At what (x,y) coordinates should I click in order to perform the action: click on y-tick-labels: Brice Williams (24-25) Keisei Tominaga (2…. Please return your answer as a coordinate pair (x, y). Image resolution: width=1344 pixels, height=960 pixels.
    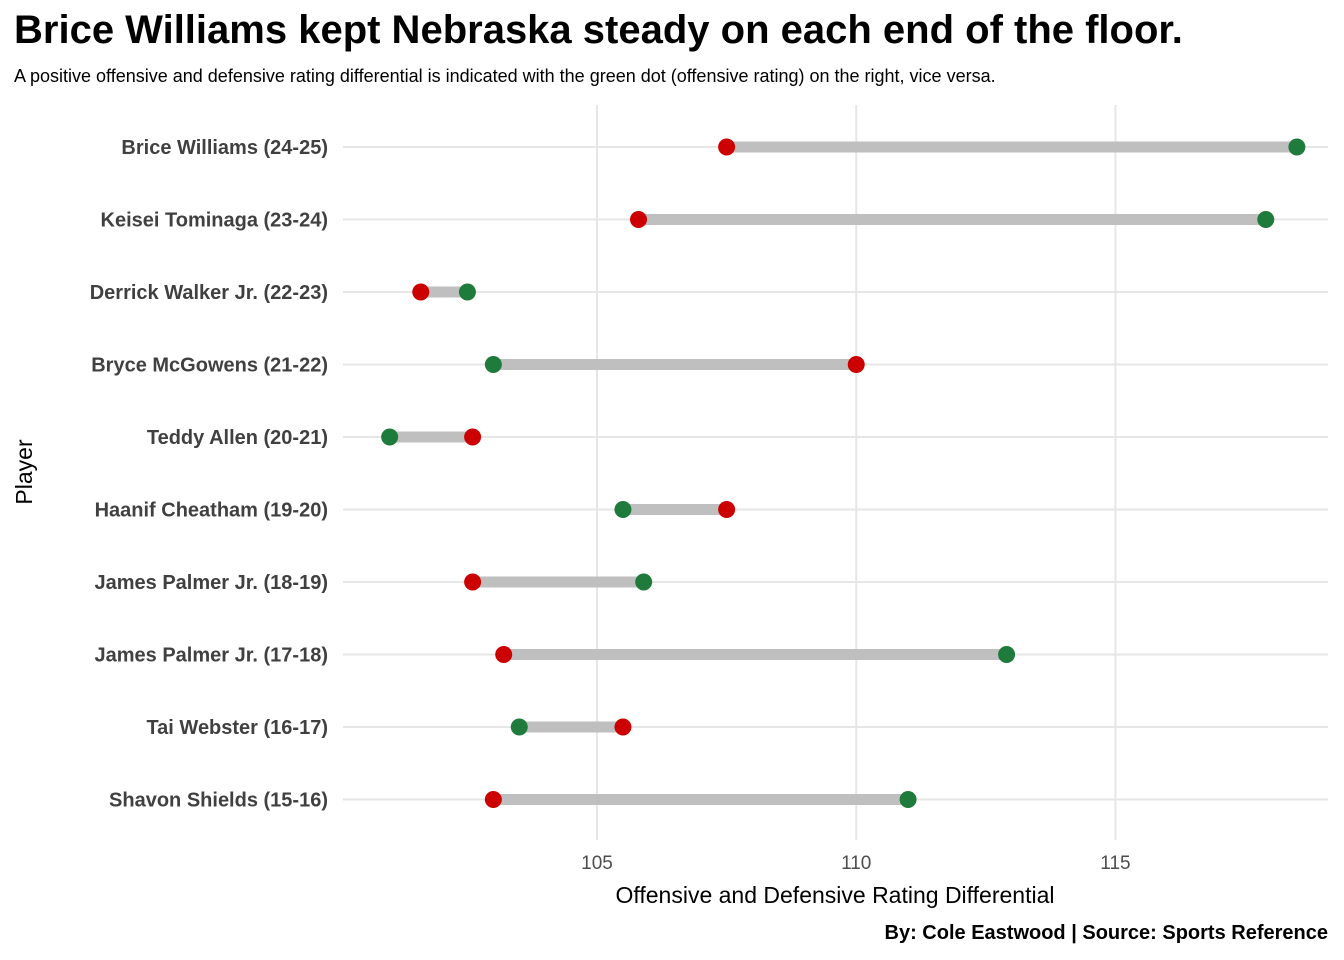
    Looking at the image, I should click on (209, 474).